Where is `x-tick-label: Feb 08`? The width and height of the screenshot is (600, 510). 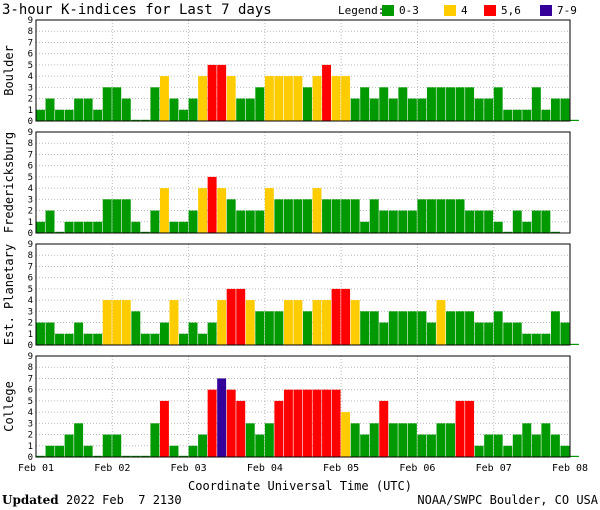 x-tick-label: Feb 08 is located at coordinates (570, 468).